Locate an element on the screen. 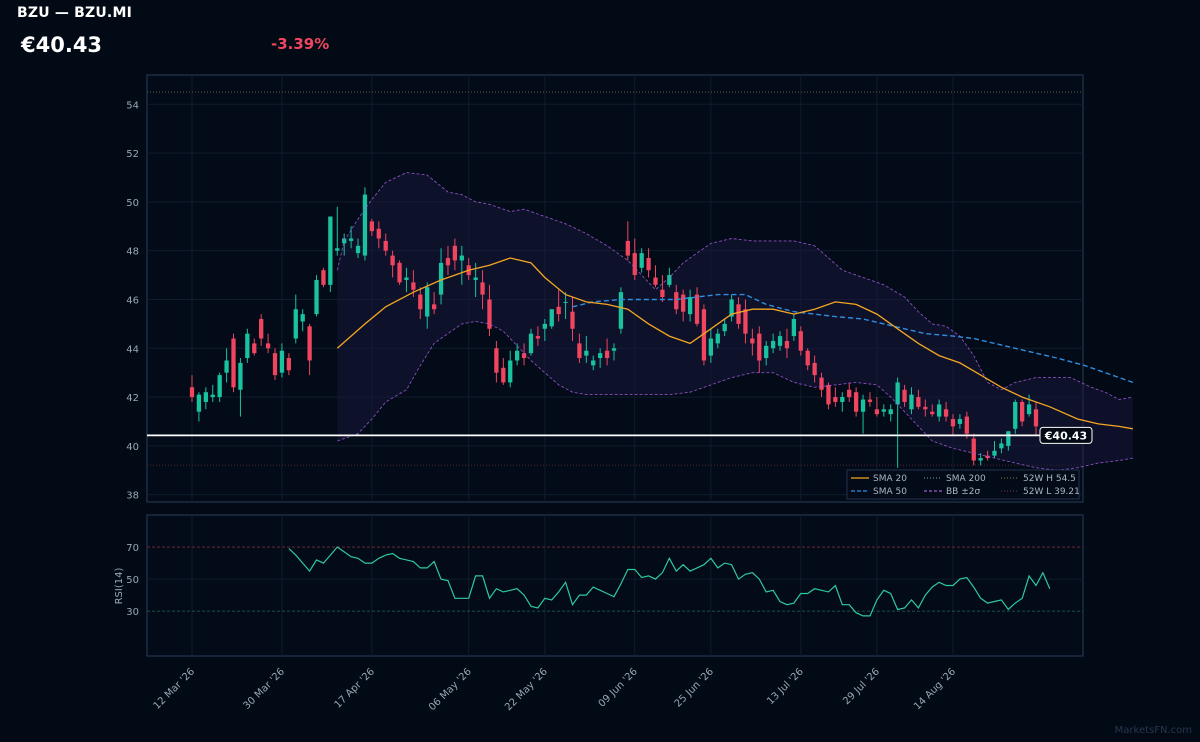  x-tick-label: 30 Mar '26 is located at coordinates (264, 689).